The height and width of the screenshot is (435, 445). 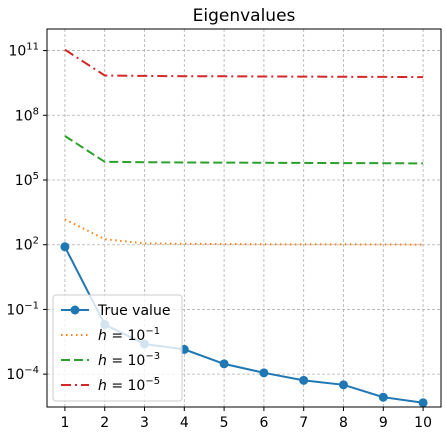 I want to click on y-tick-label: 10⁻⁴, so click(x=22, y=374).